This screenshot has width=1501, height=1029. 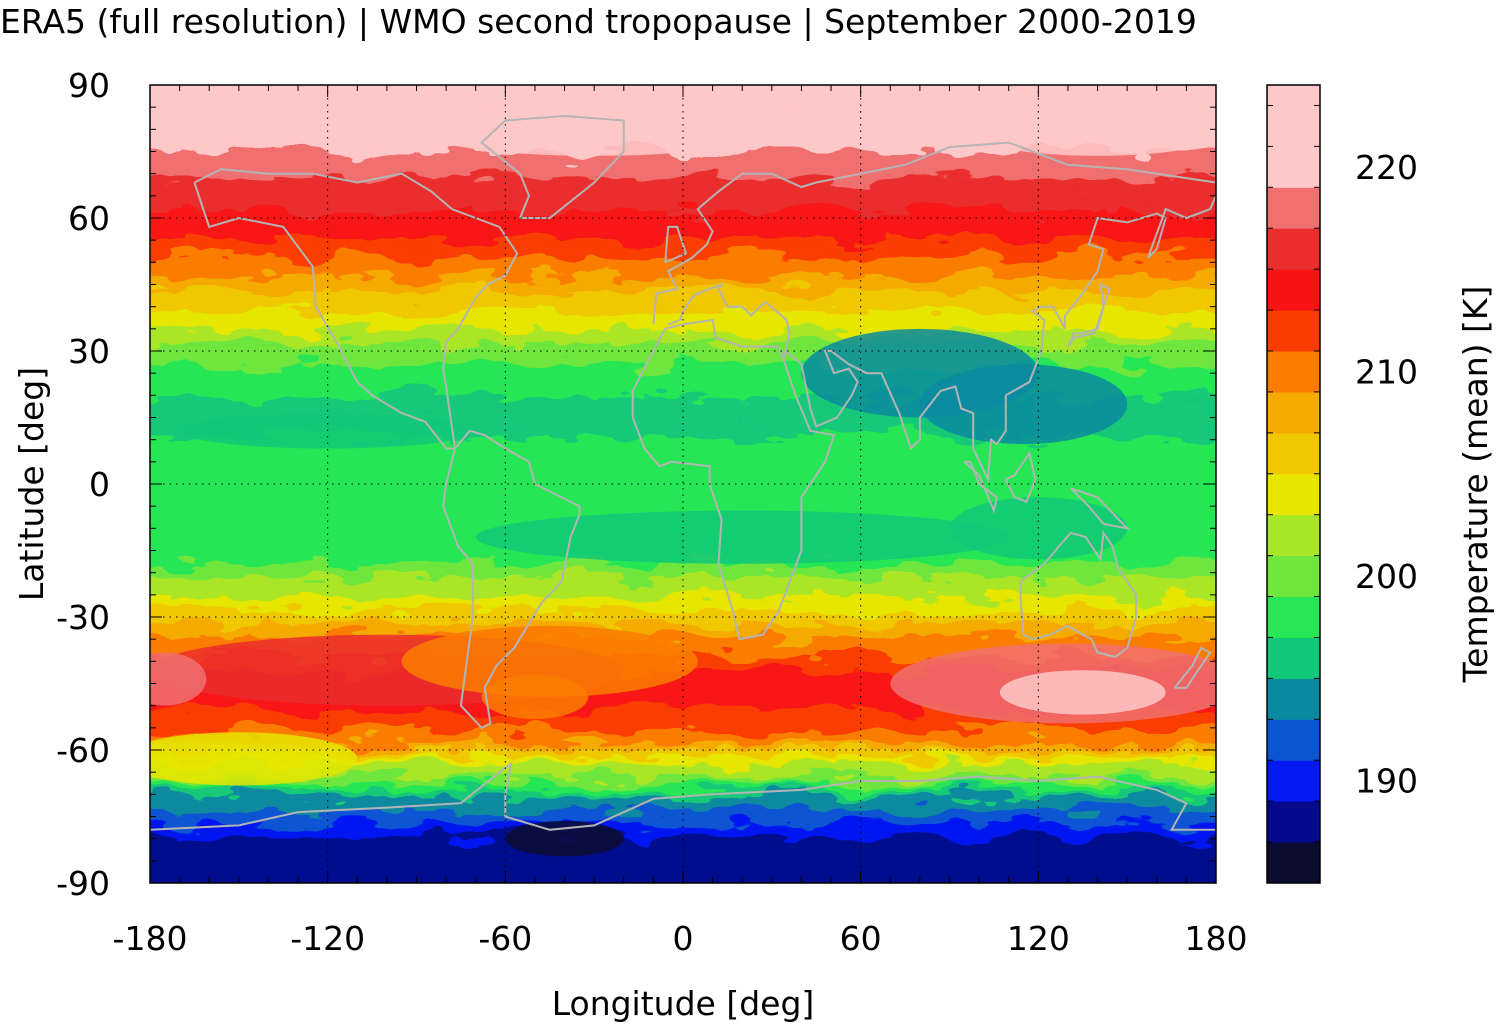 I want to click on y-tick-label: 60, so click(x=89, y=218).